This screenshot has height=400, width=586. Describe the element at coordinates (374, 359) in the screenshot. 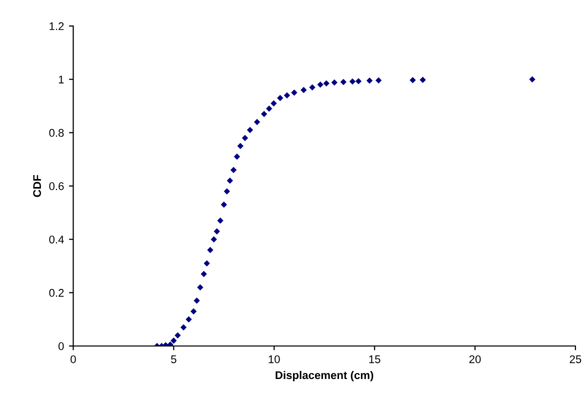

I see `x-tick-label: 15` at that location.